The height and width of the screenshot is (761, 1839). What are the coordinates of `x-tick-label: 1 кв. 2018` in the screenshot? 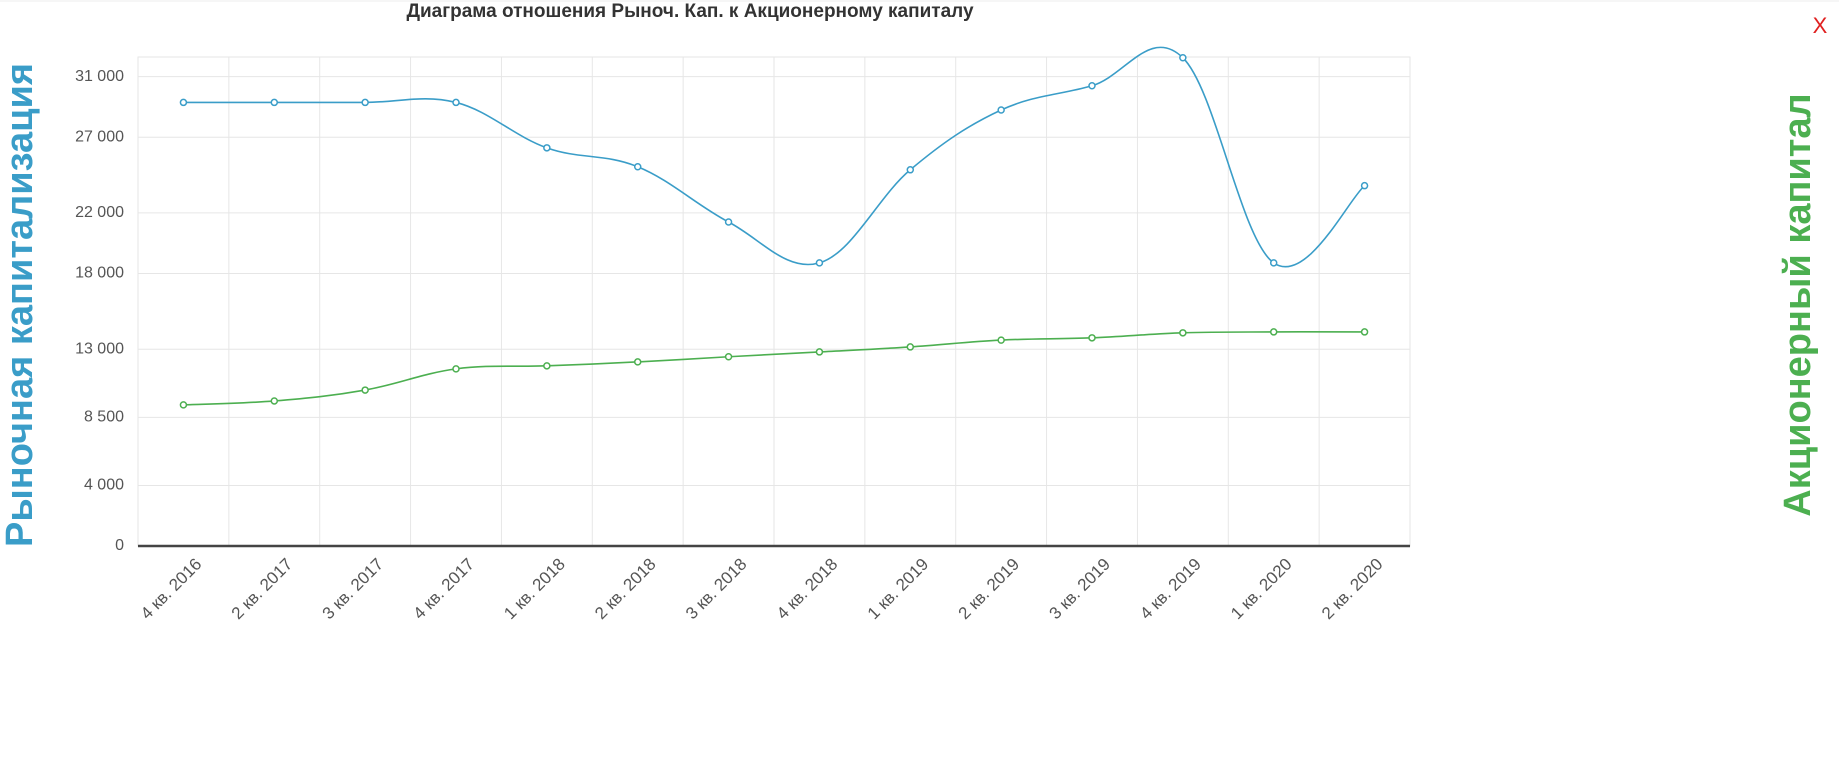 It's located at (534, 589).